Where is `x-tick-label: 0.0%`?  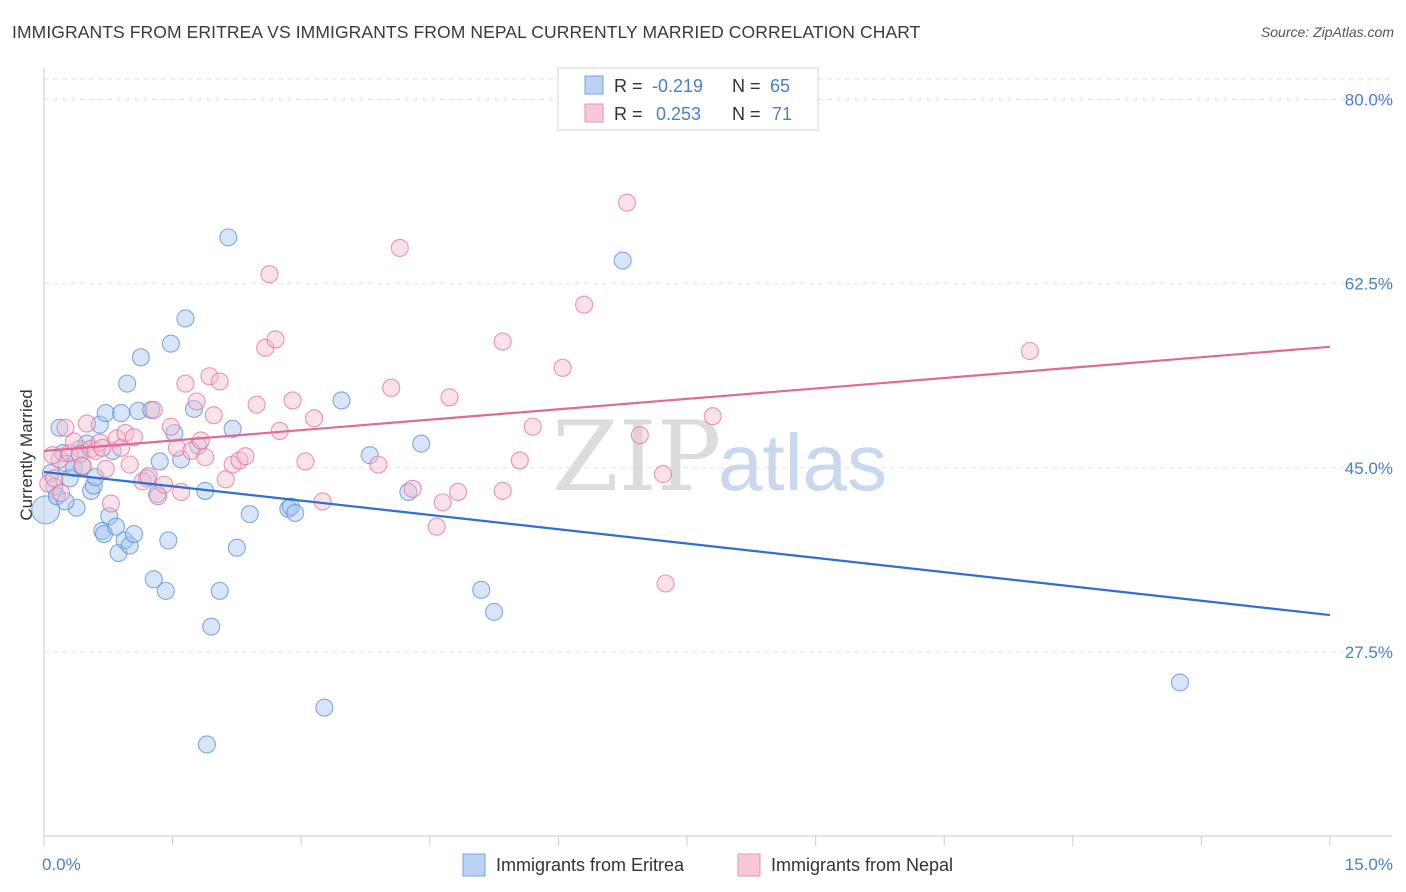 x-tick-label: 0.0% is located at coordinates (61, 864).